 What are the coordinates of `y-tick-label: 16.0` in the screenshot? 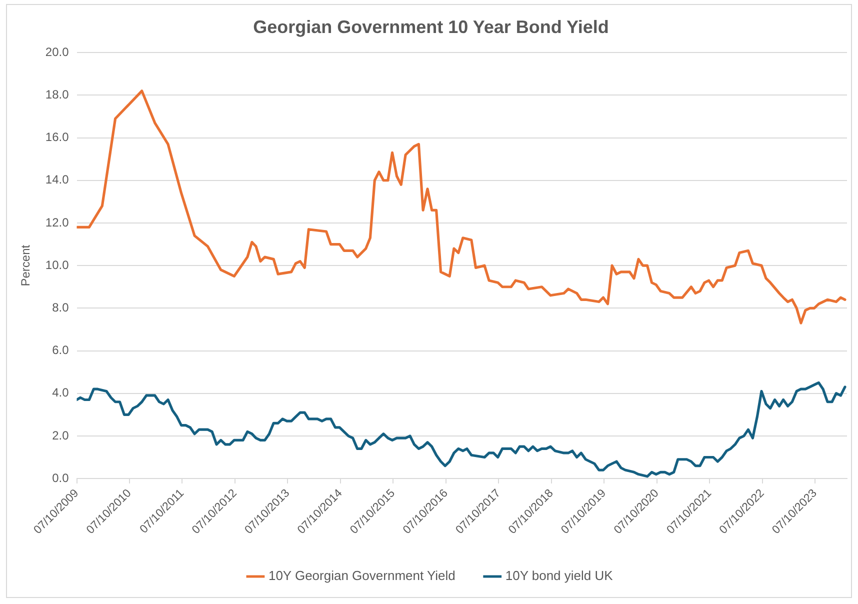 It's located at (57, 137).